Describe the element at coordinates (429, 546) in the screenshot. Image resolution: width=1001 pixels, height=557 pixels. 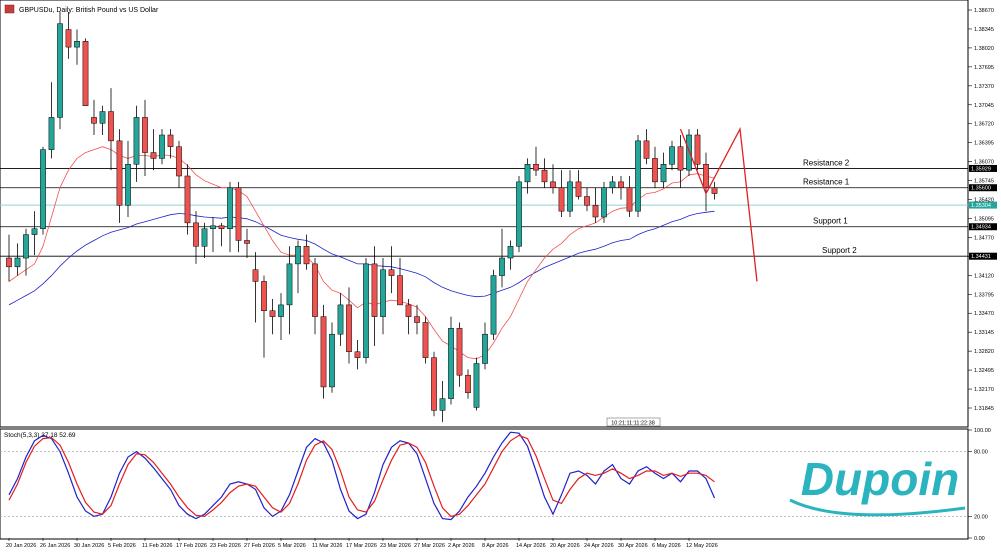
I see `date-tick-label: 27 Mar 2026` at that location.